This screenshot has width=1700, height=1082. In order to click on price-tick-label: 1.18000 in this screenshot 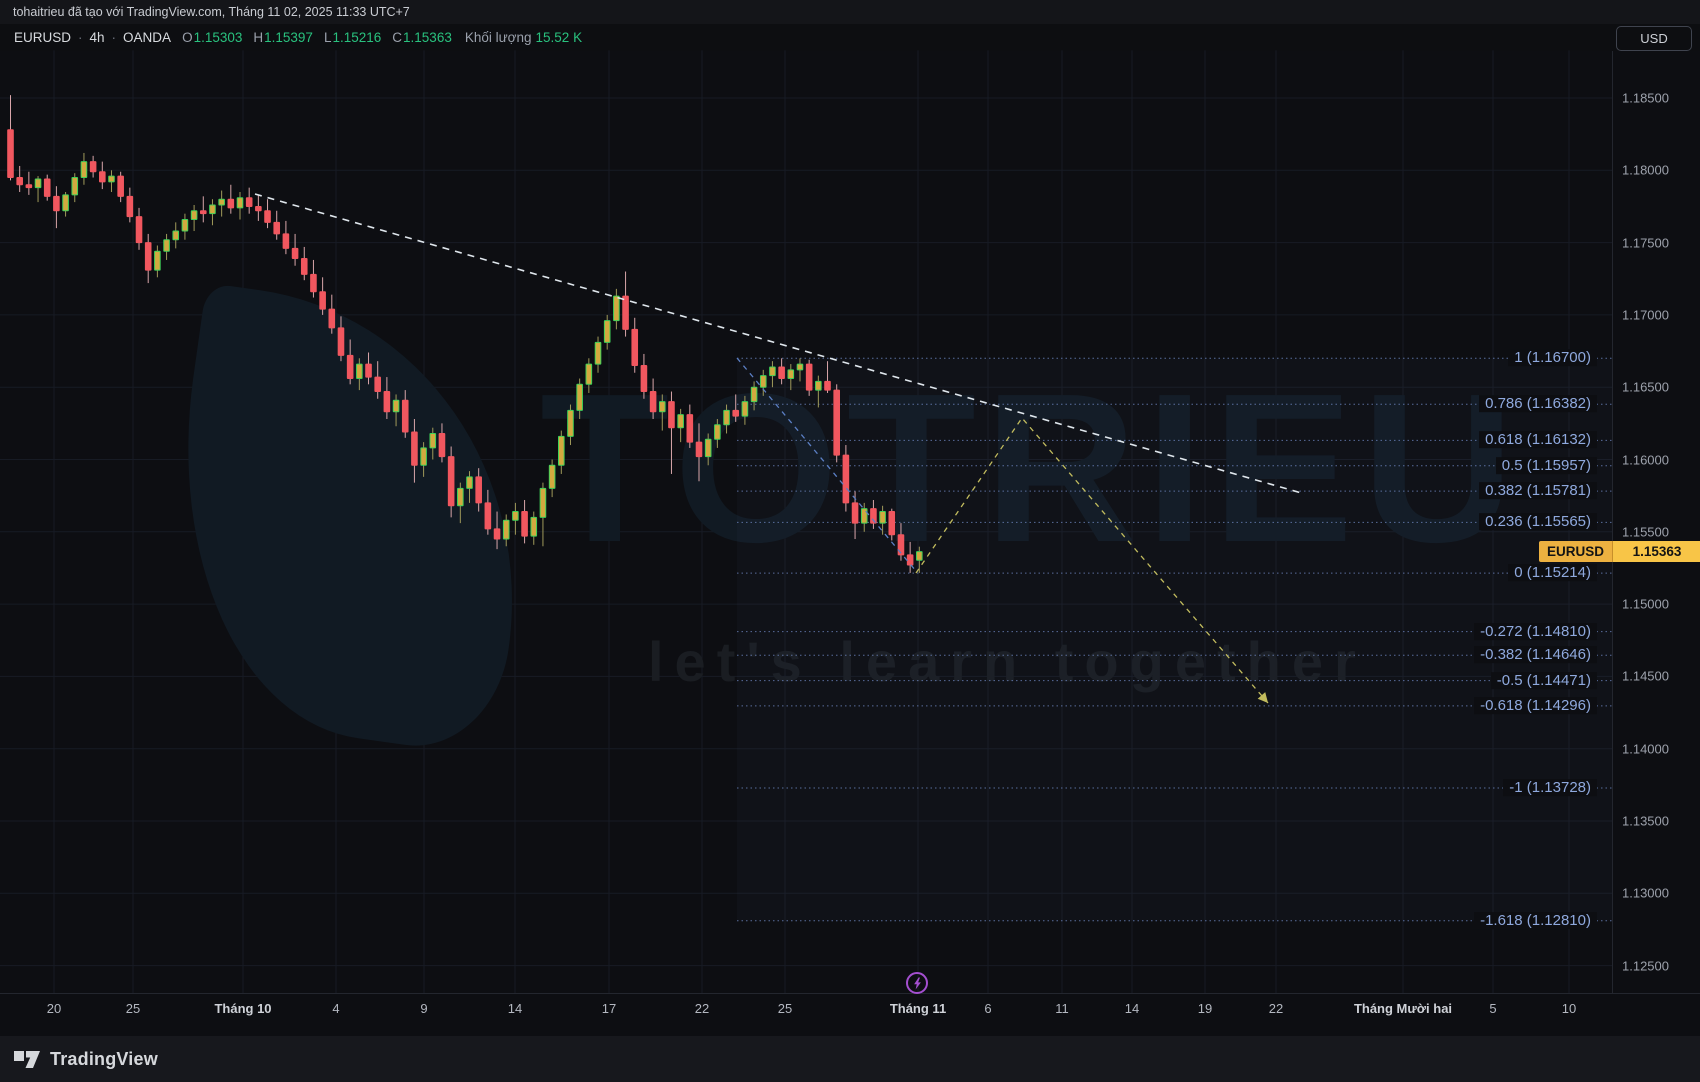, I will do `click(1645, 170)`.